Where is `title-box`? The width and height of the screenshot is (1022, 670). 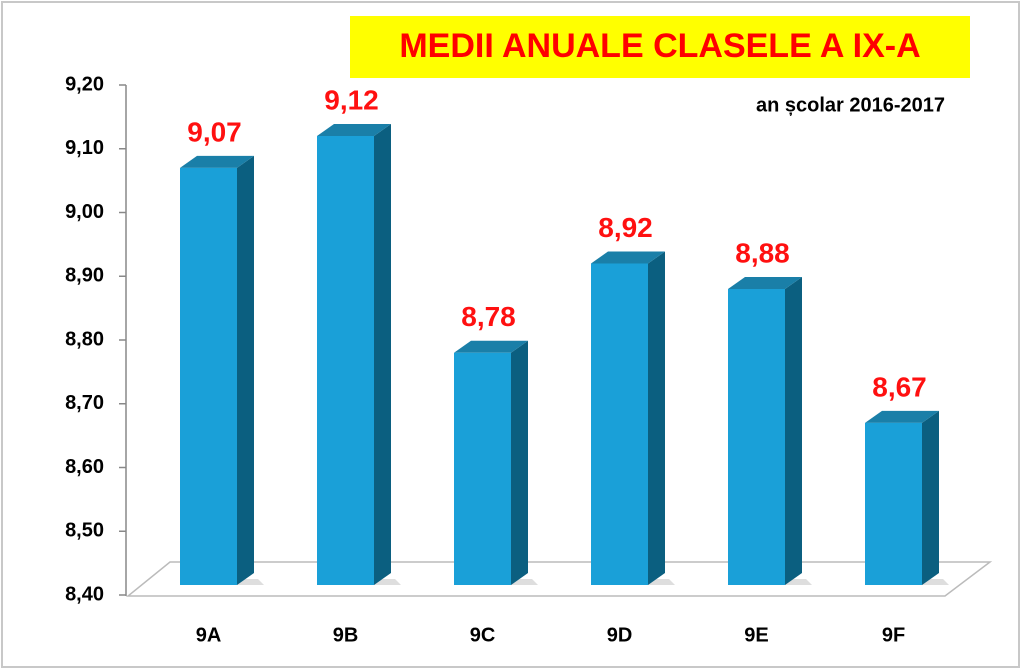 title-box is located at coordinates (660, 47).